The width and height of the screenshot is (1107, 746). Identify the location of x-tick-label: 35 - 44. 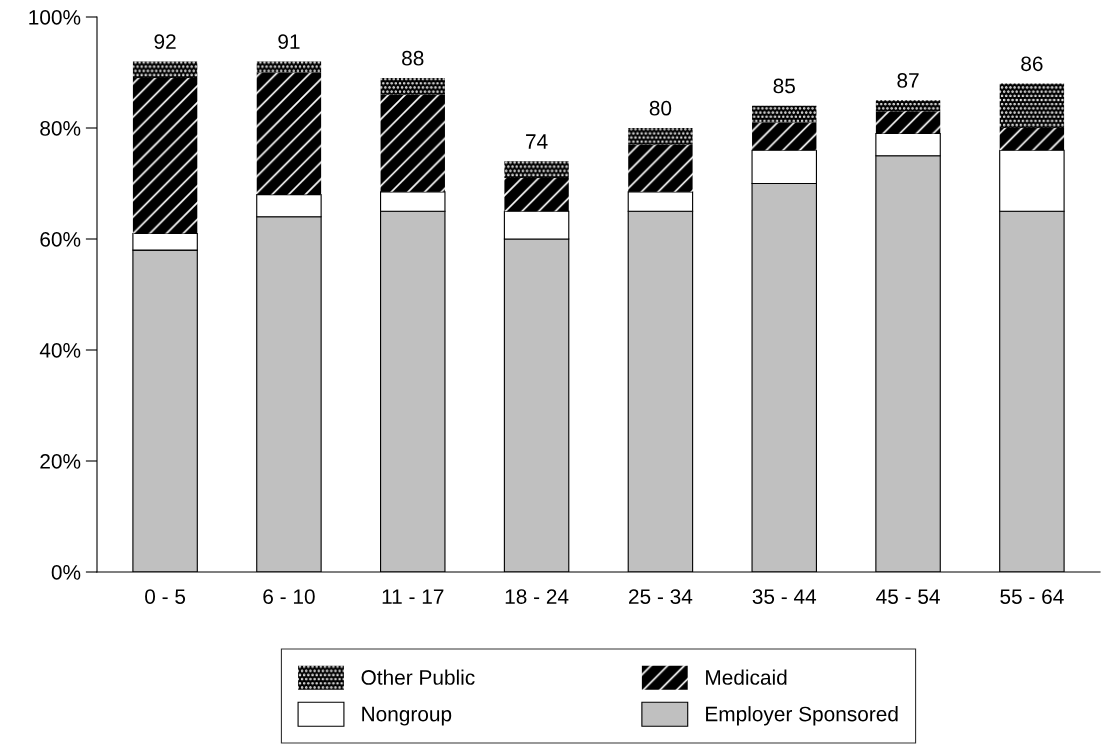
(784, 596).